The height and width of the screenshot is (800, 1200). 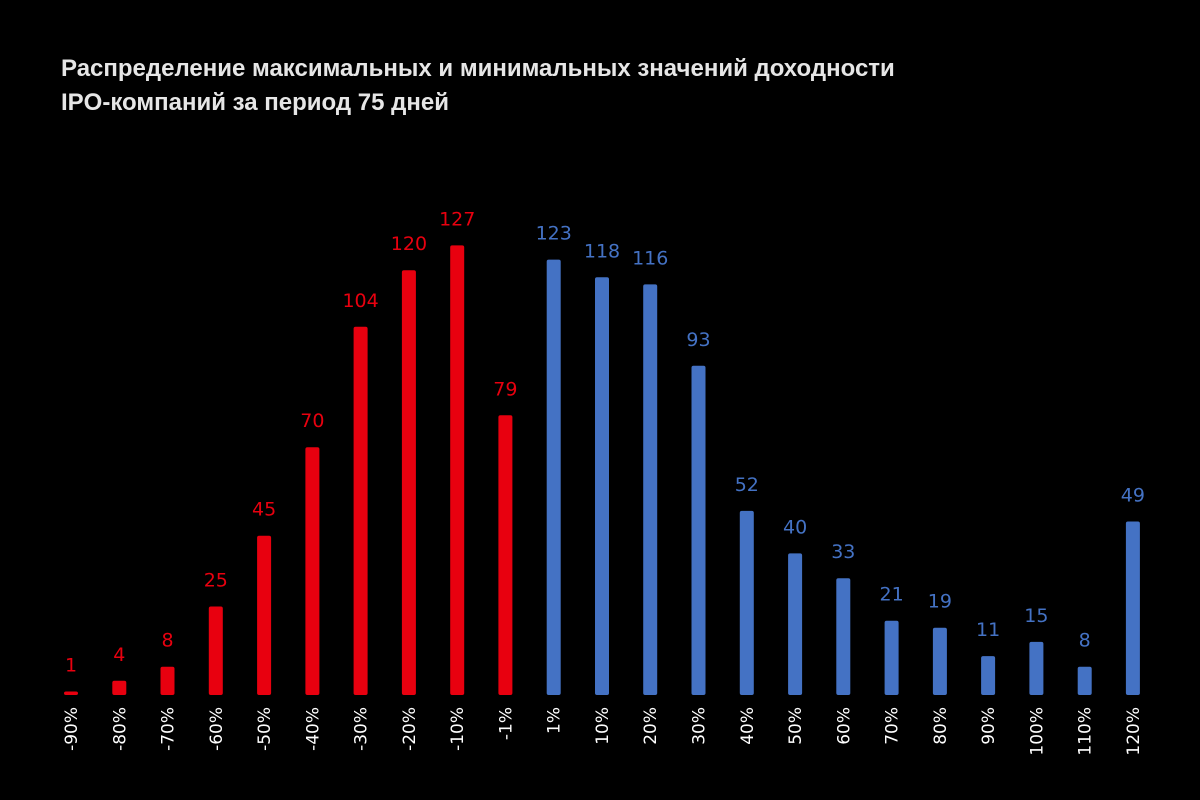 What do you see at coordinates (119, 655) in the screenshot?
I see `value-label--80%: 4` at bounding box center [119, 655].